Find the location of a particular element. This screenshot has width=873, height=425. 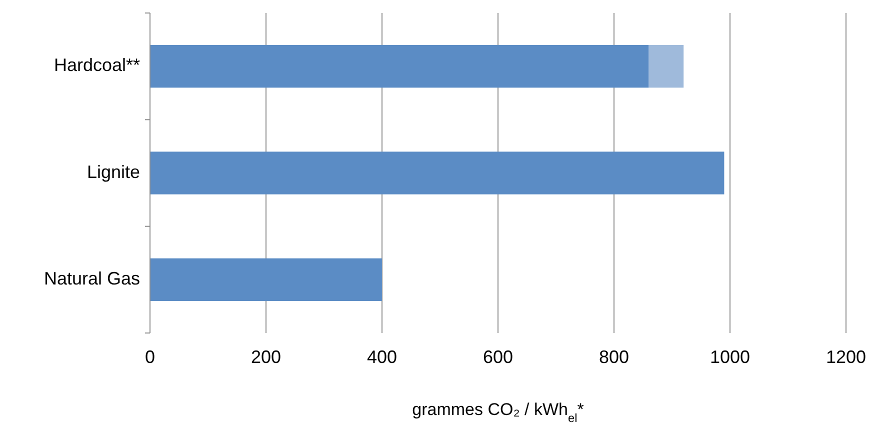

x-tick-label: 600 is located at coordinates (498, 357).